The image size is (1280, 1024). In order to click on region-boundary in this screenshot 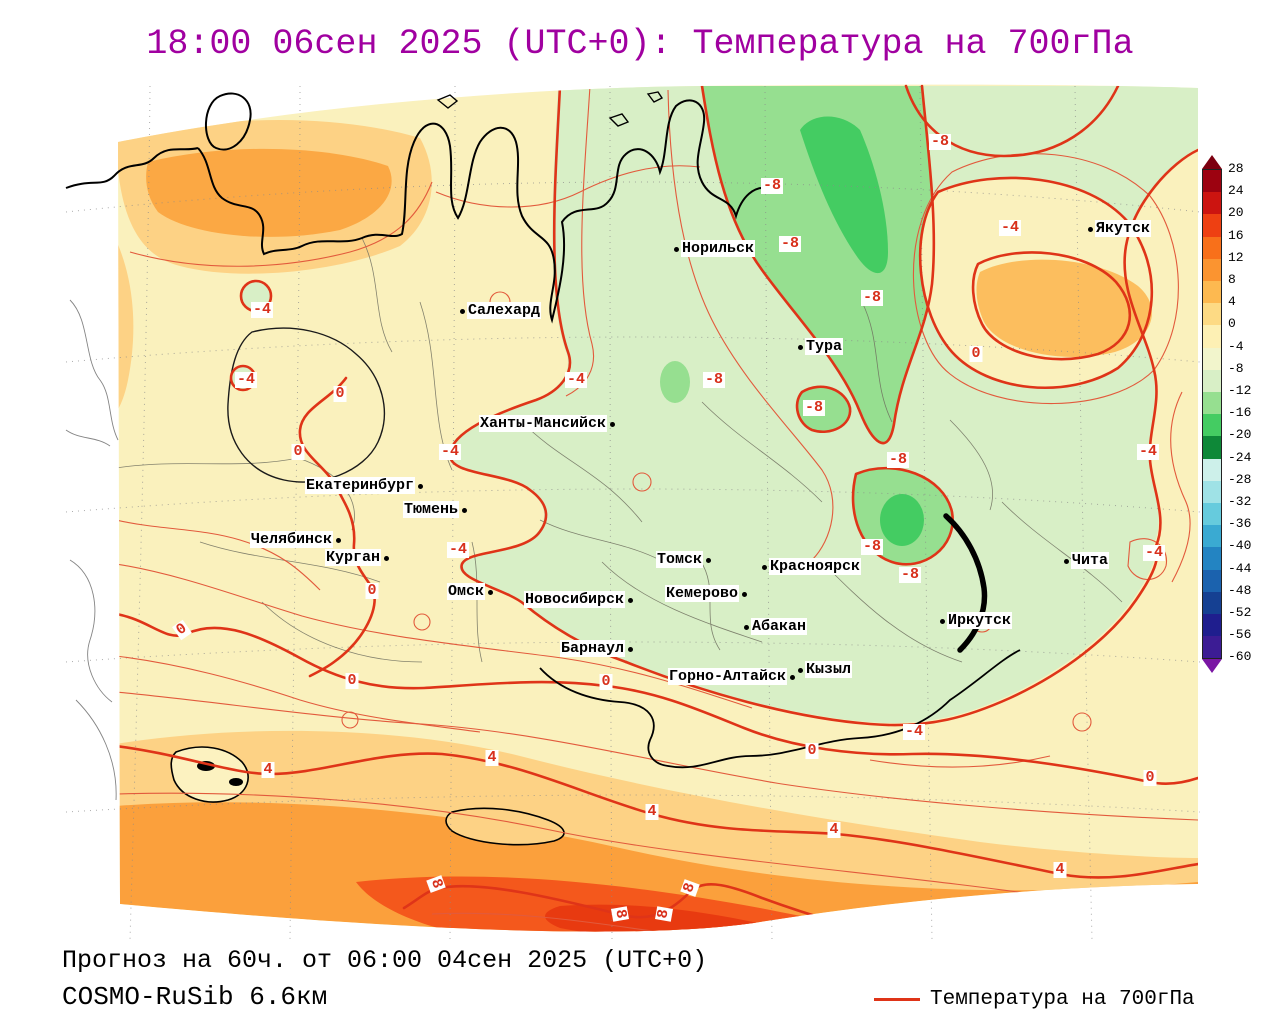, I will do `click(306, 405)`.